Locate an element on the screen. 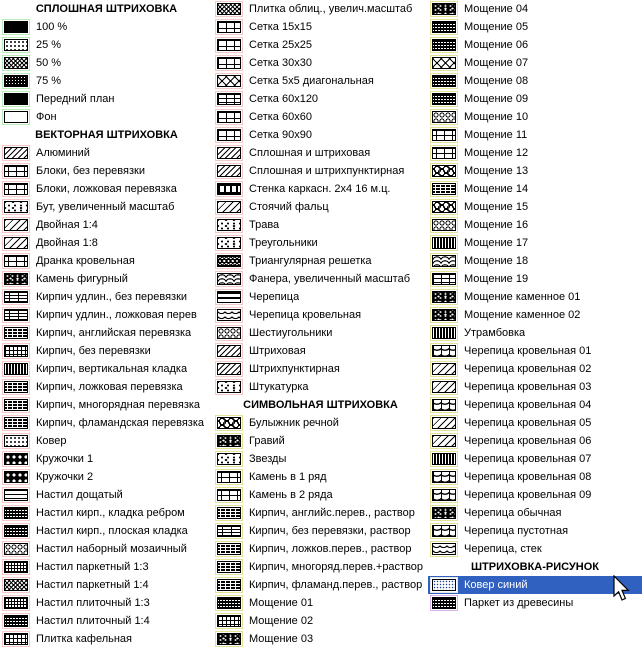 The height and width of the screenshot is (648, 642). hatch-item: Кирпич, многорядная перевязка is located at coordinates (106, 405).